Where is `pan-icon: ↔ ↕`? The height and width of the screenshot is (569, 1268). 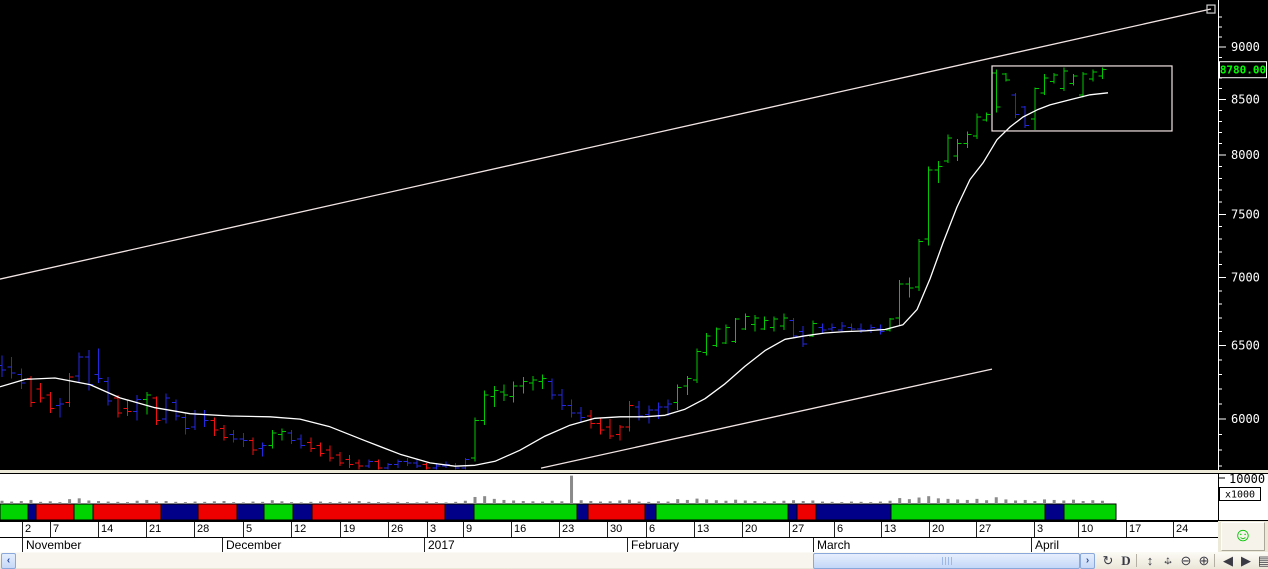 pan-icon: ↔ ↕ is located at coordinates (1168, 560).